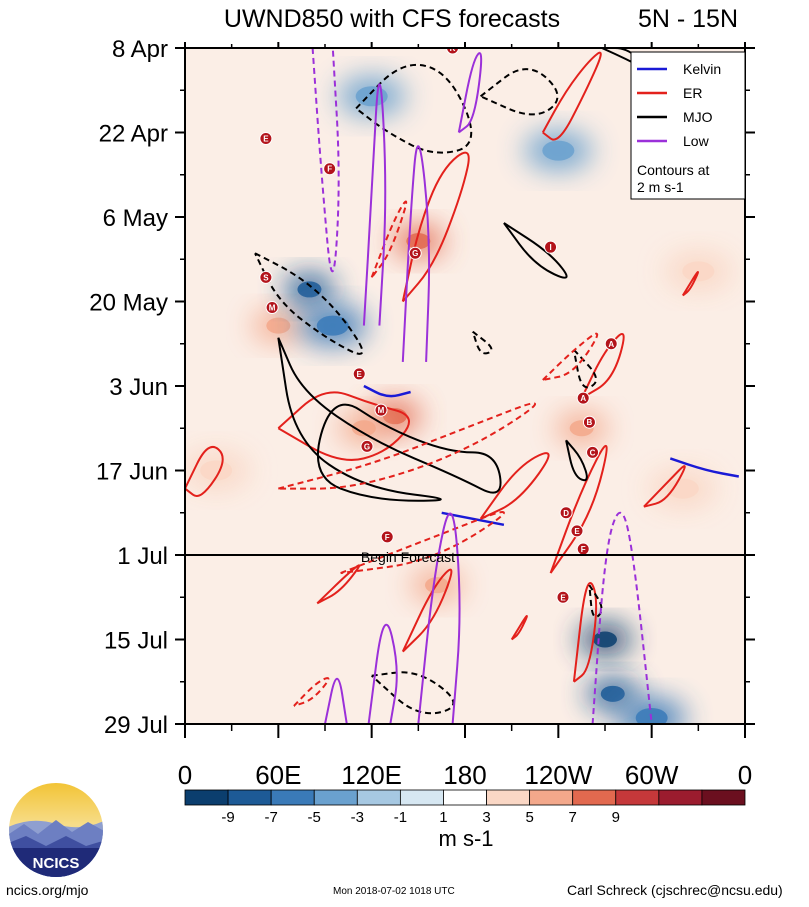 Image resolution: width=809 pixels, height=907 pixels. I want to click on y-tick-label: 8 Apr, so click(140, 49).